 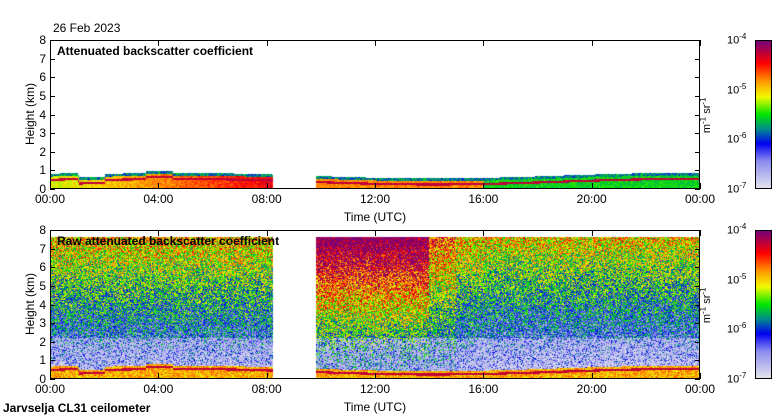 What do you see at coordinates (87, 28) in the screenshot?
I see `date-label: 26 Feb 2023` at bounding box center [87, 28].